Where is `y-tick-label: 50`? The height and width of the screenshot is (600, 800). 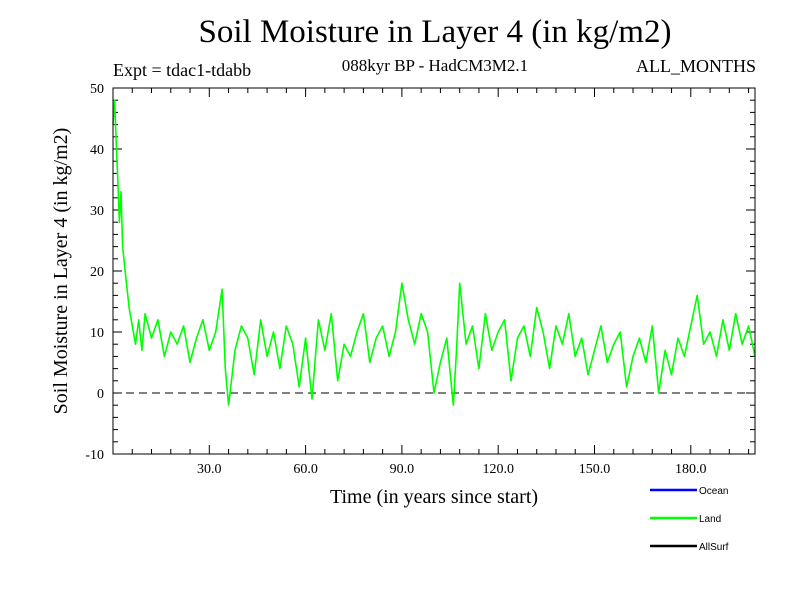
y-tick-label: 50 is located at coordinates (97, 89).